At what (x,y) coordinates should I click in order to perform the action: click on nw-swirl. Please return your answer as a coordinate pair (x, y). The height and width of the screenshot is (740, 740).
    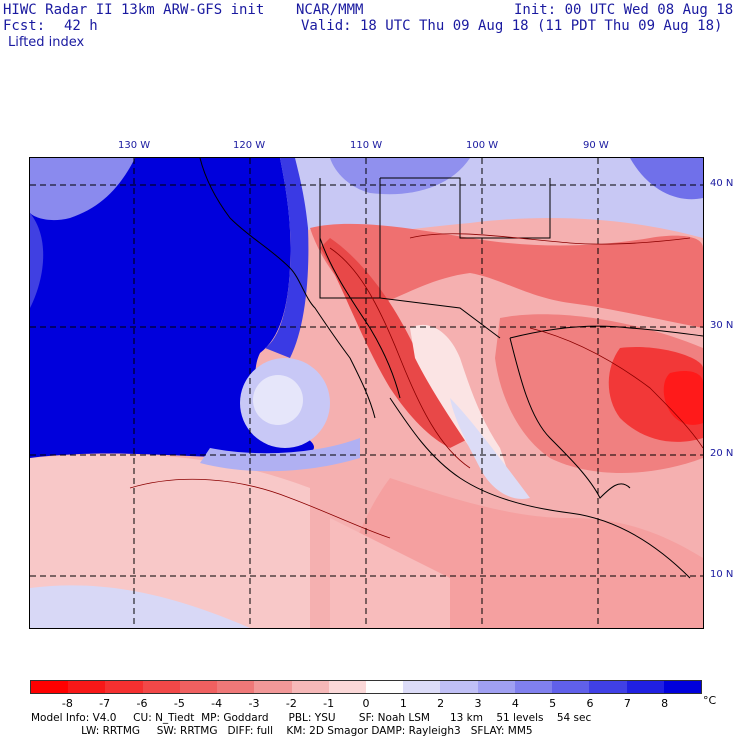
    Looking at the image, I should click on (82, 189).